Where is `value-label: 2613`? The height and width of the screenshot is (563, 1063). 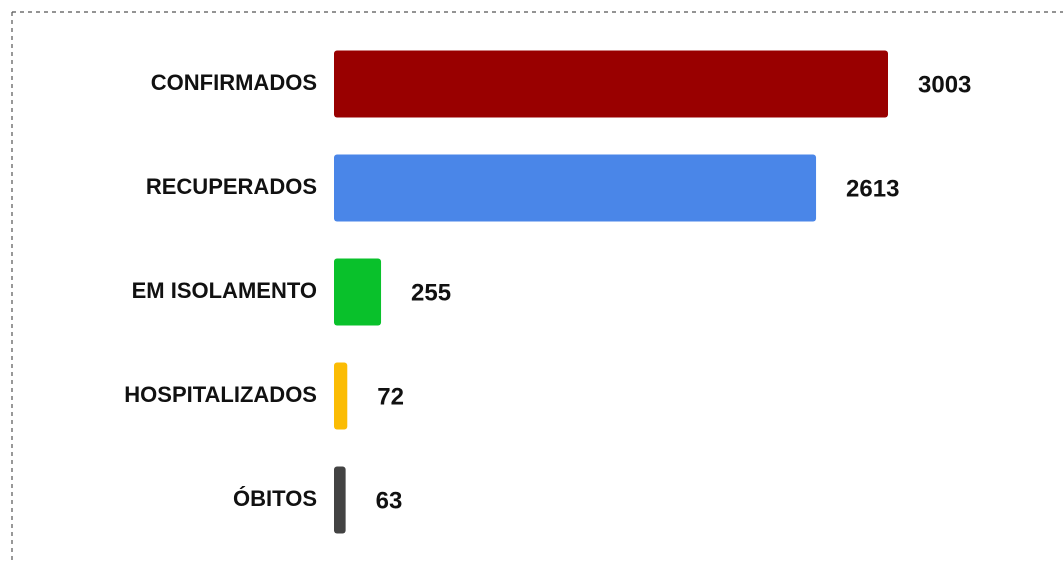 value-label: 2613 is located at coordinates (872, 188).